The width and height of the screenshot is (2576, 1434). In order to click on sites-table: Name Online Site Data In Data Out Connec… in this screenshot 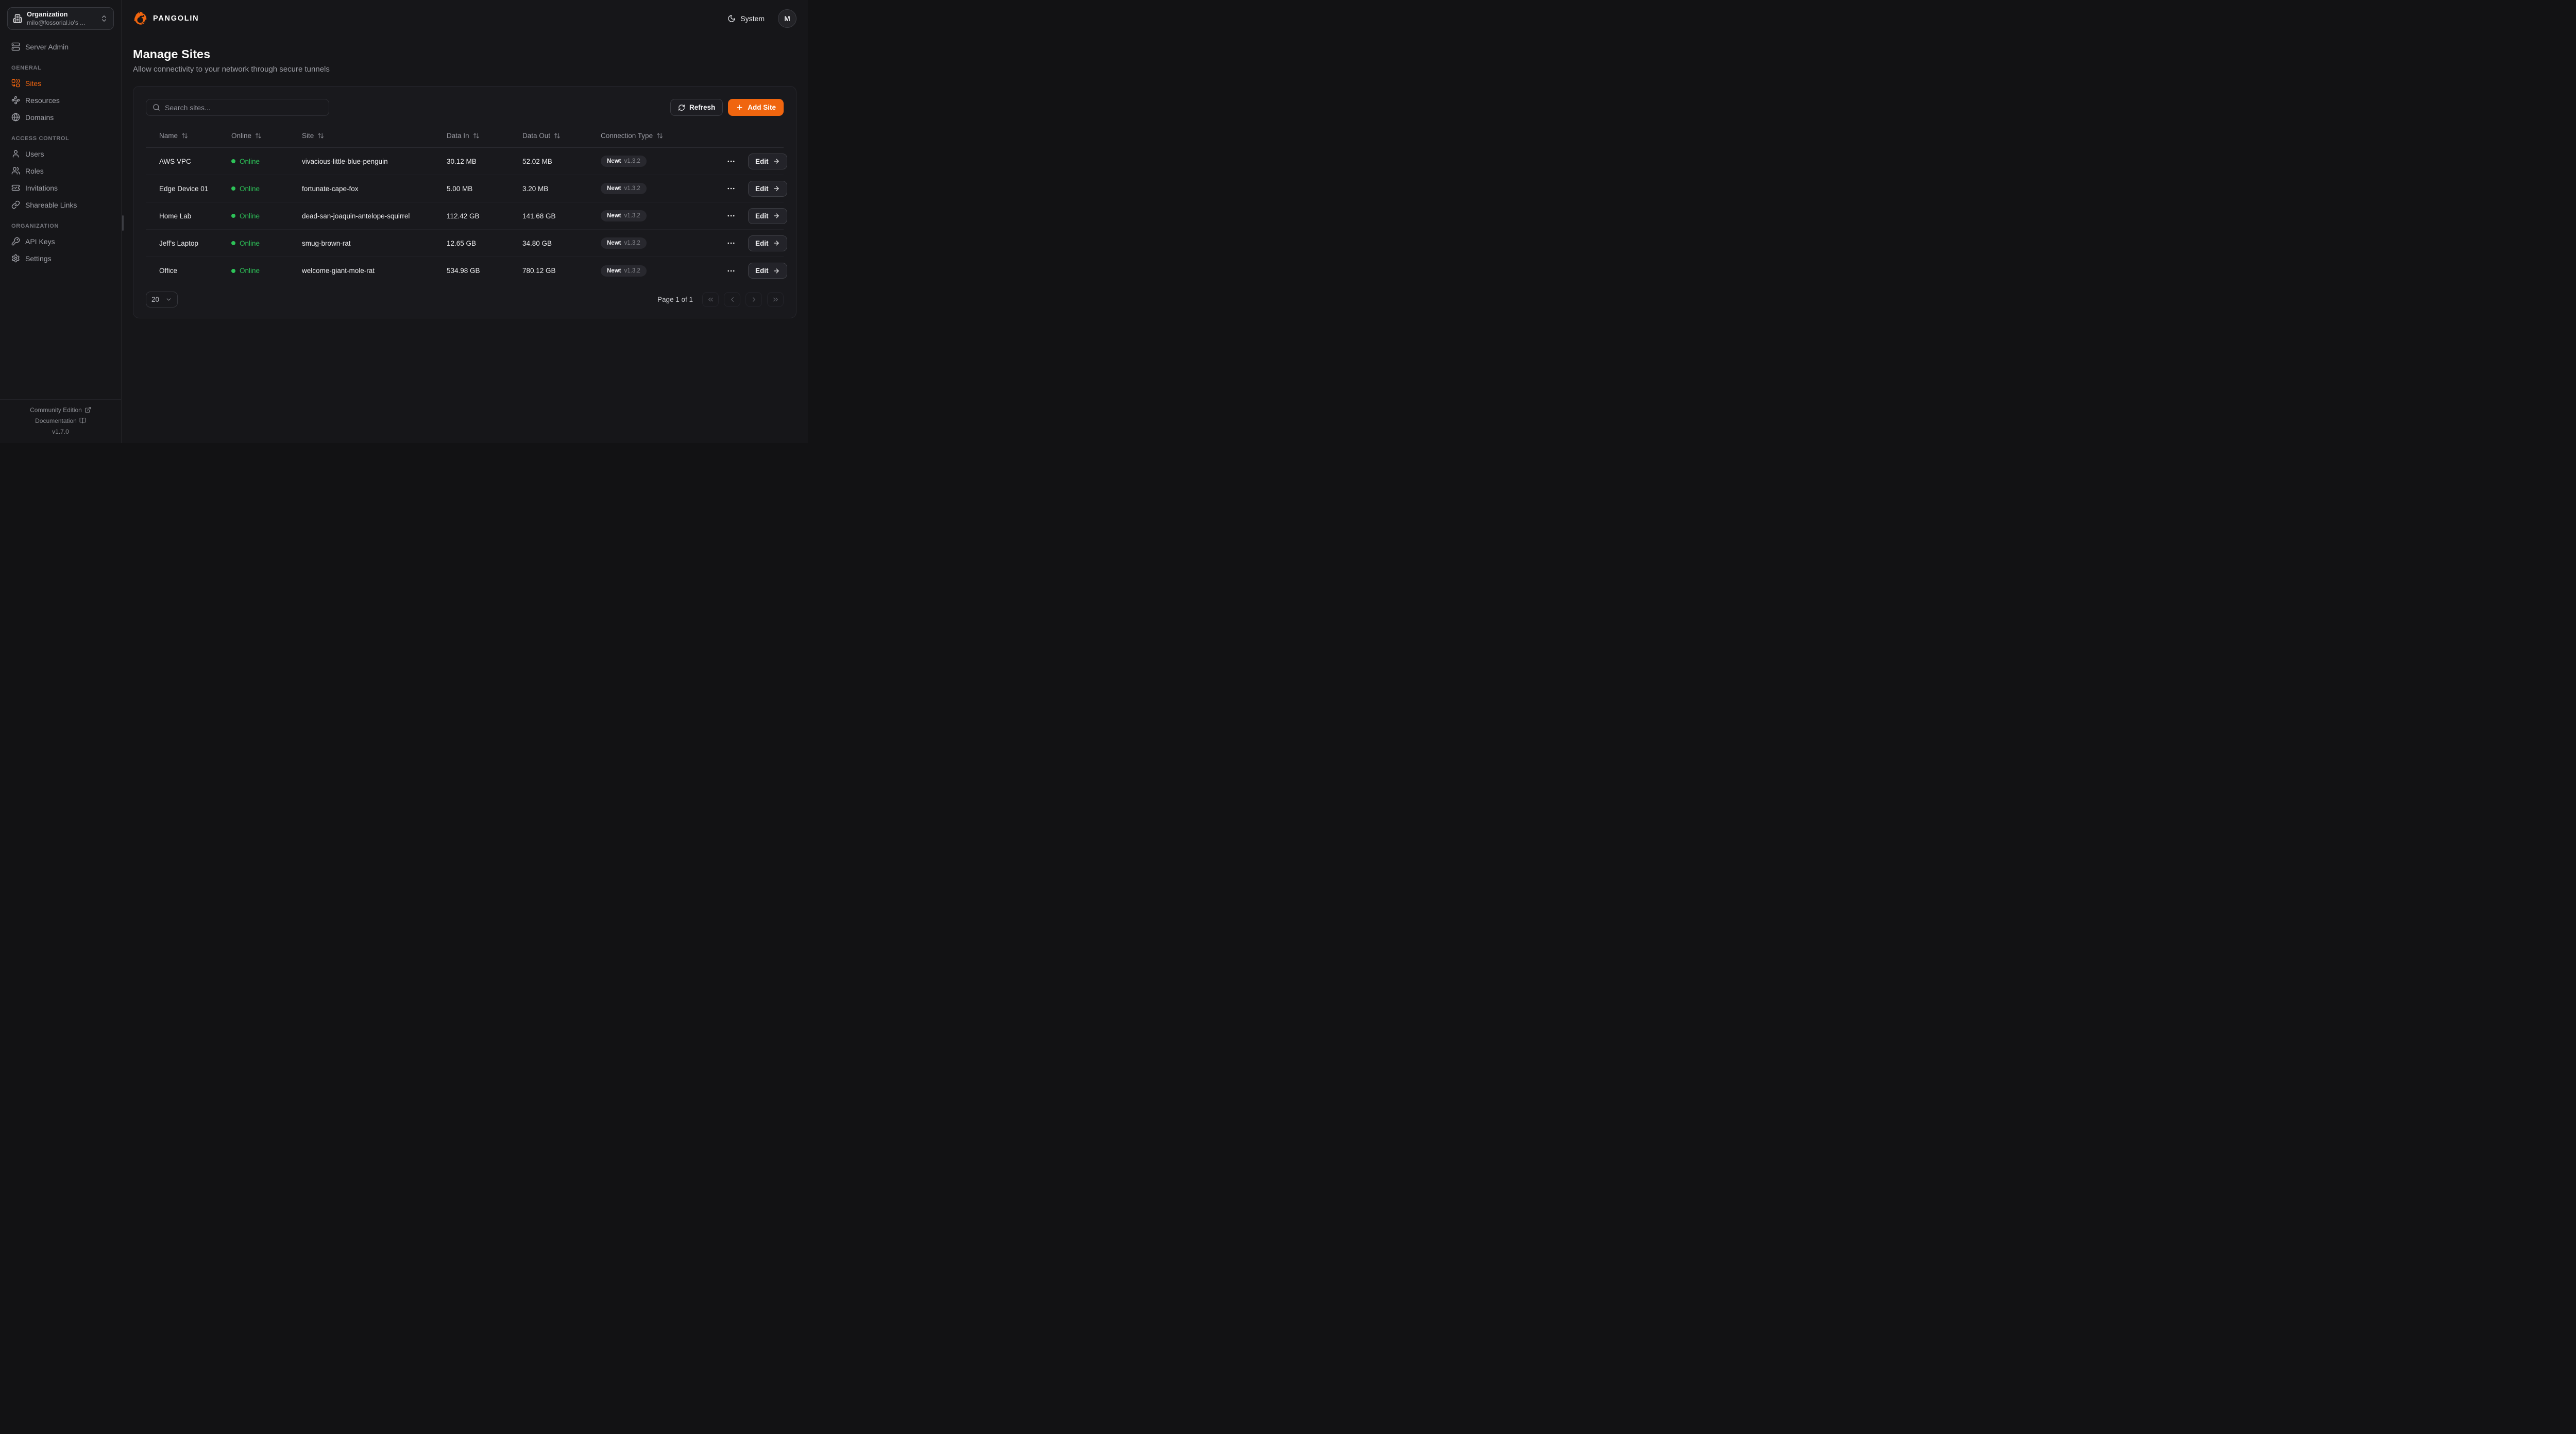, I will do `click(466, 204)`.